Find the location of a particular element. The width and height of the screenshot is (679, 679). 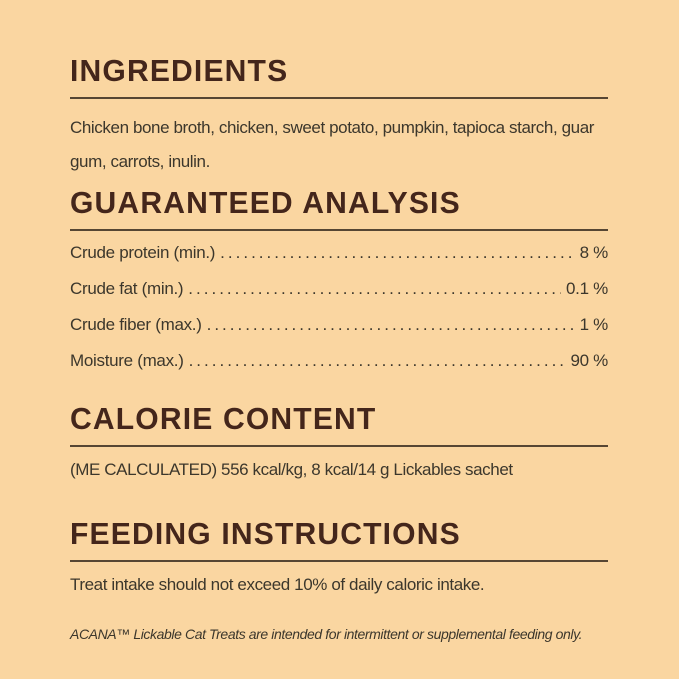

analysis-row-label: Crude fat (min.) is located at coordinates (127, 288).